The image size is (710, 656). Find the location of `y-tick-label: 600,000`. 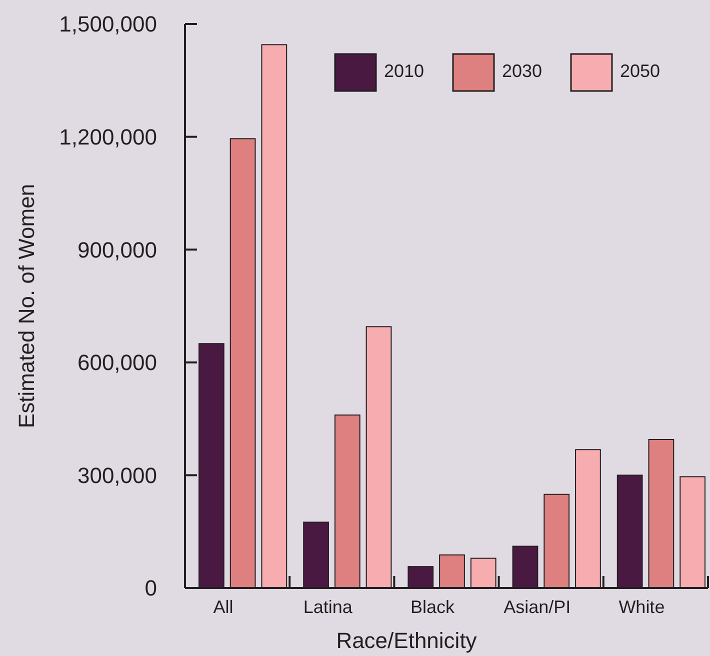

y-tick-label: 600,000 is located at coordinates (117, 363).